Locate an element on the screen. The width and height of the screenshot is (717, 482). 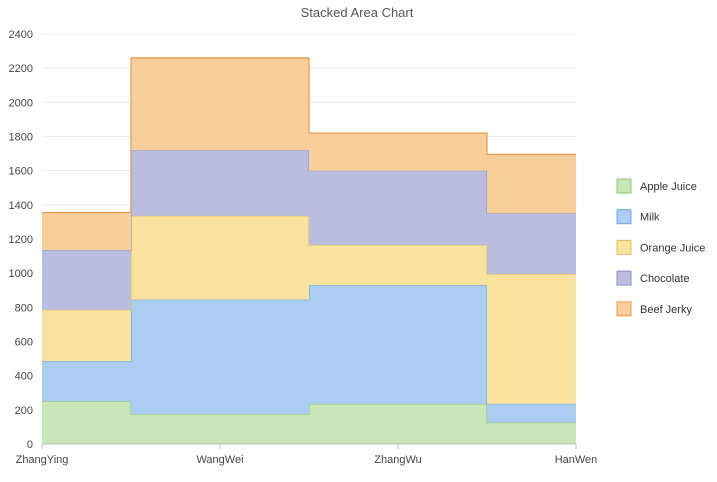
legend-item: Milk is located at coordinates (638, 217).